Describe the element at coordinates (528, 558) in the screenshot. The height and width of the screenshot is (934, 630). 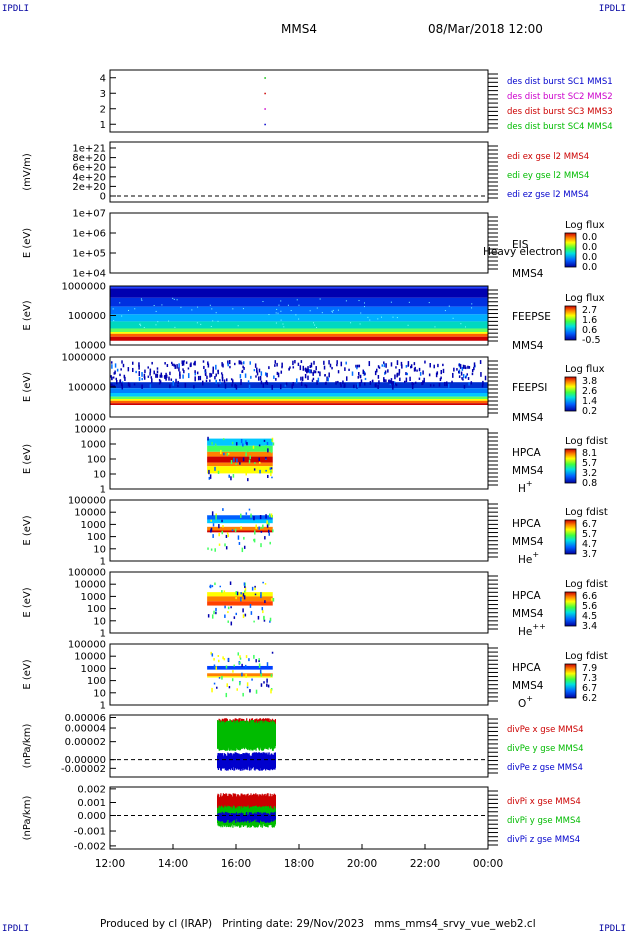
I see `species-label: He+` at that location.